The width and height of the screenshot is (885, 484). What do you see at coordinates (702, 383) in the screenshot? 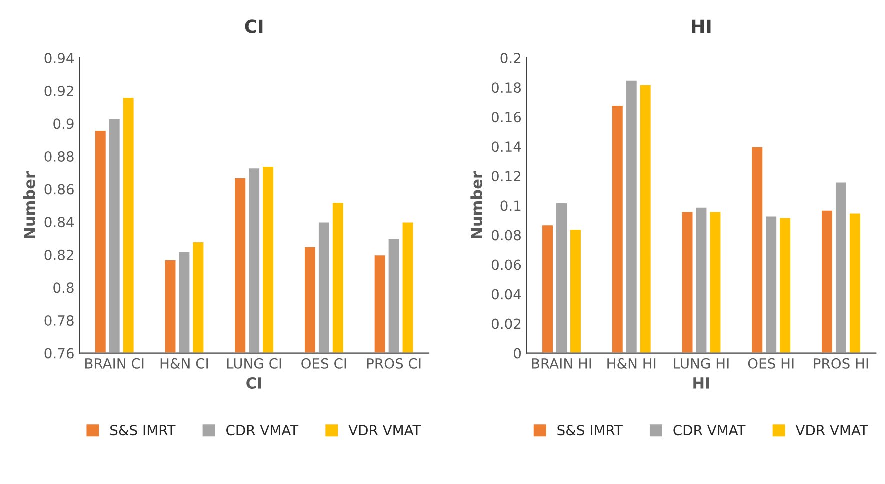
I see `x-axis-title: HI` at bounding box center [702, 383].